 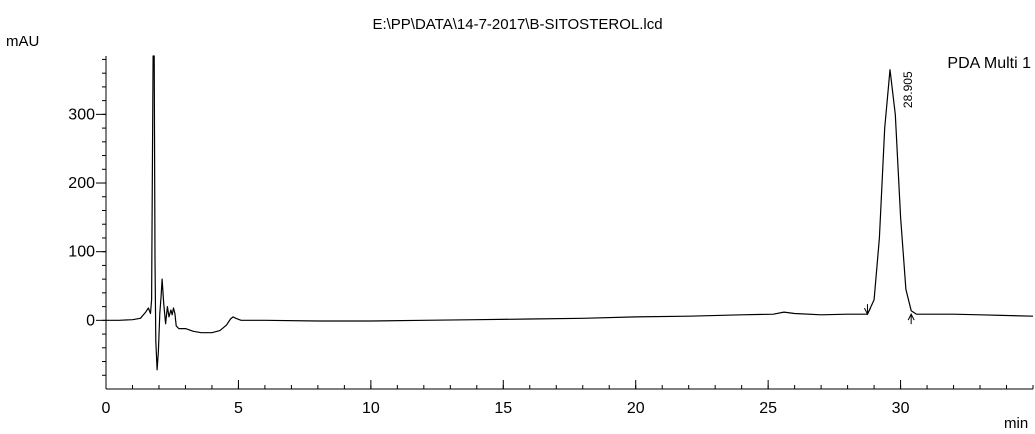 I want to click on x-tick-label: 30, so click(x=901, y=408).